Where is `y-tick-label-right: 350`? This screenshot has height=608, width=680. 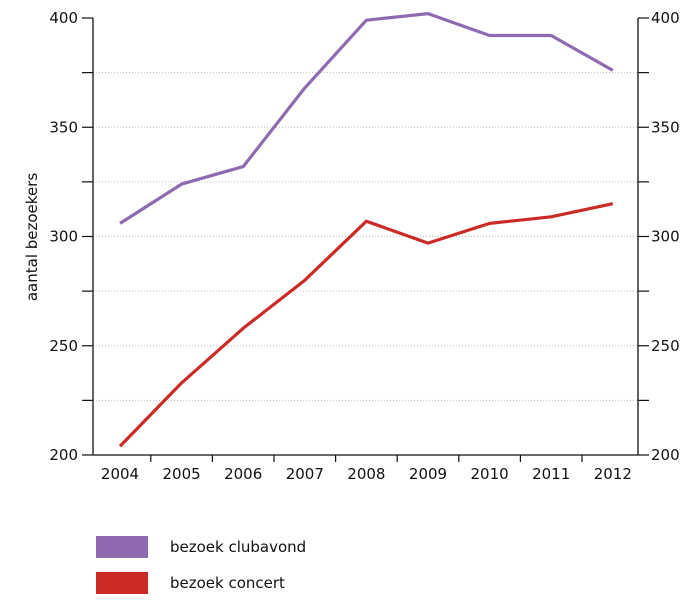
y-tick-label-right: 350 is located at coordinates (665, 127).